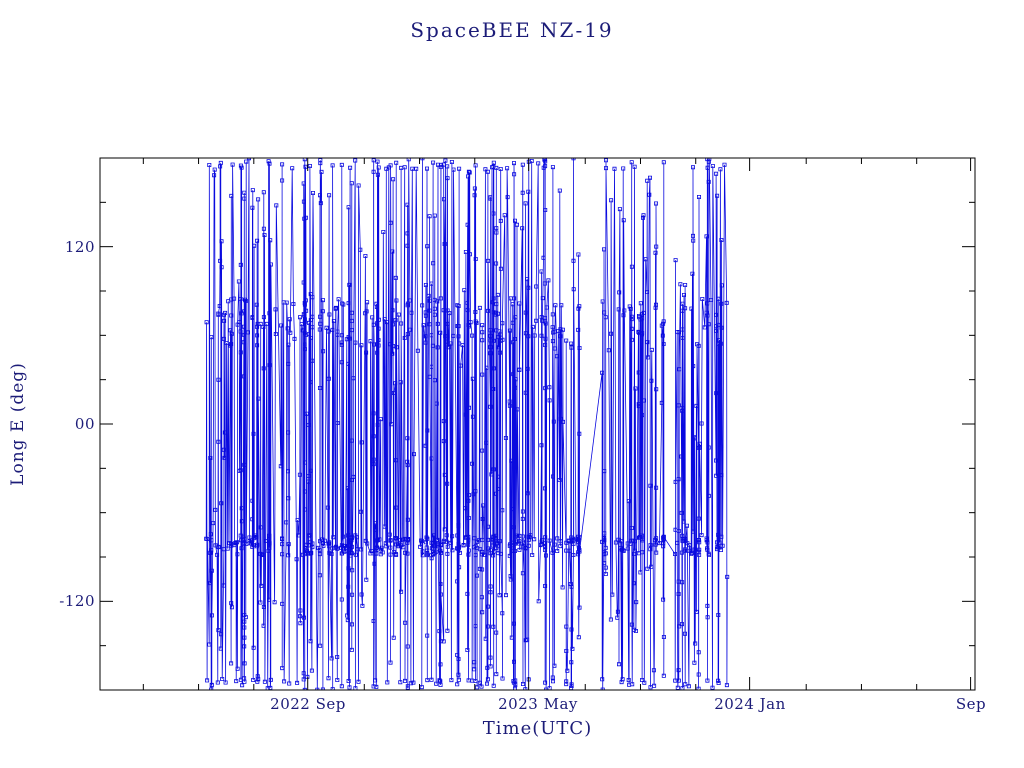 This screenshot has height=768, width=1024. Describe the element at coordinates (512, 30) in the screenshot. I see `chart-title: SpaceBEE NZ-19` at that location.